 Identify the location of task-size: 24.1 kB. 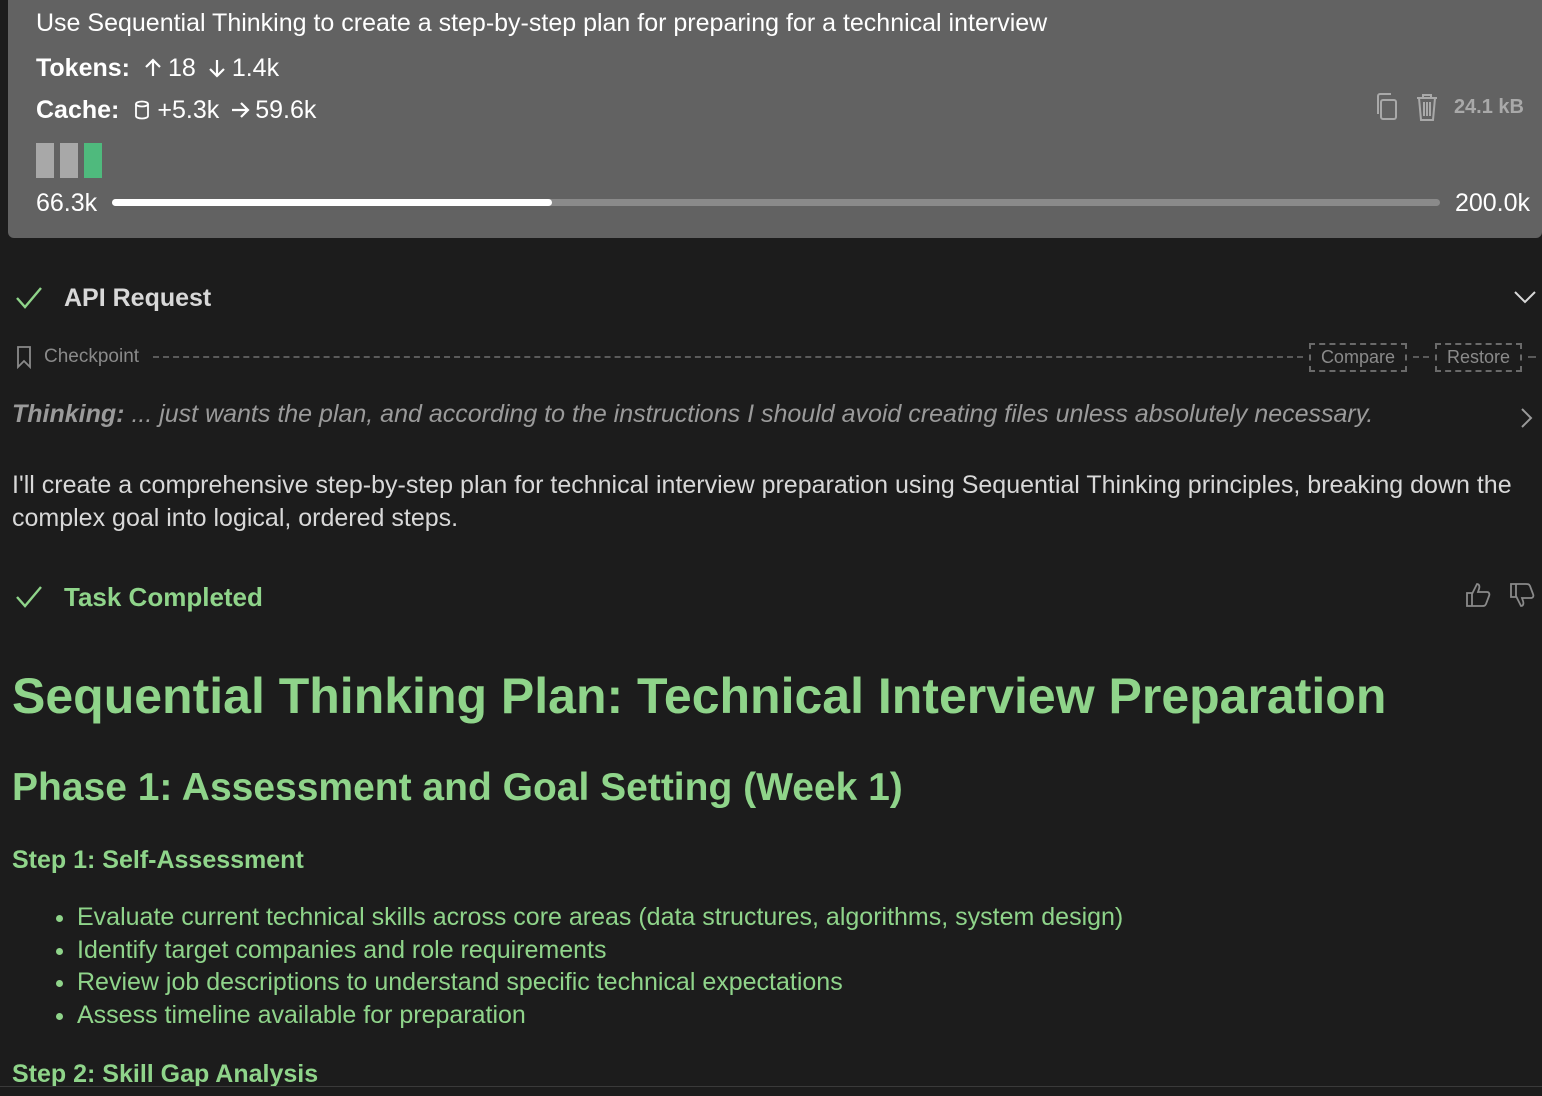
(1488, 106).